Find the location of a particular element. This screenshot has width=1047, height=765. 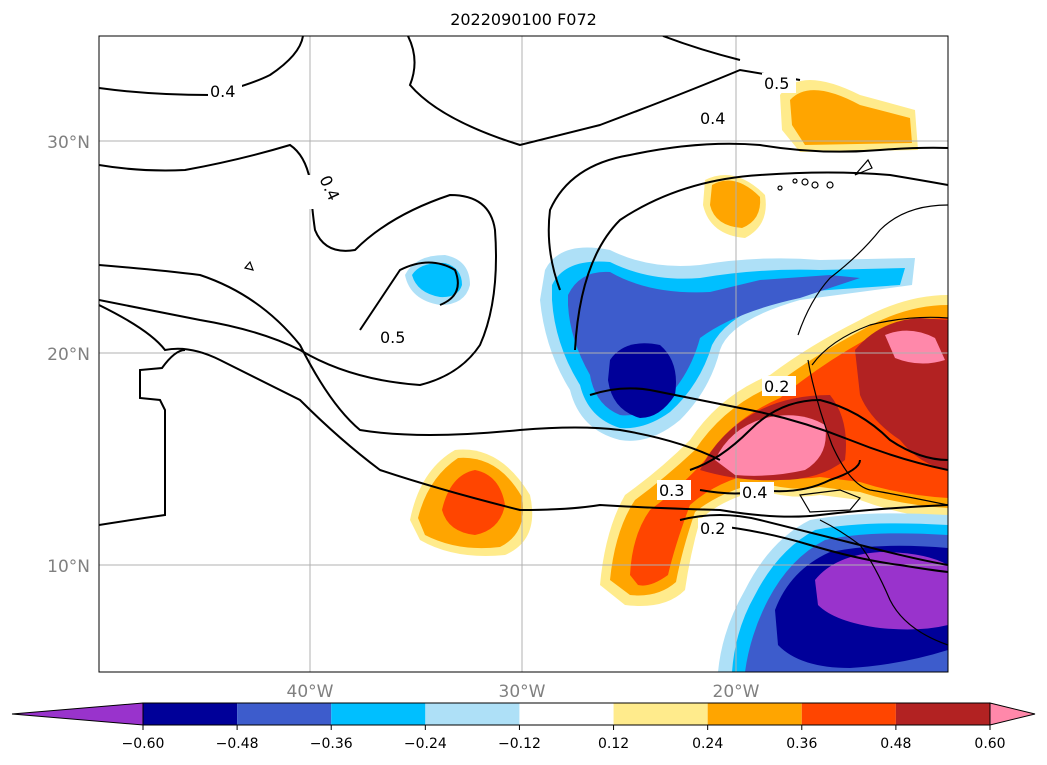

colorbar-tick-label: −0.24 is located at coordinates (425, 744).